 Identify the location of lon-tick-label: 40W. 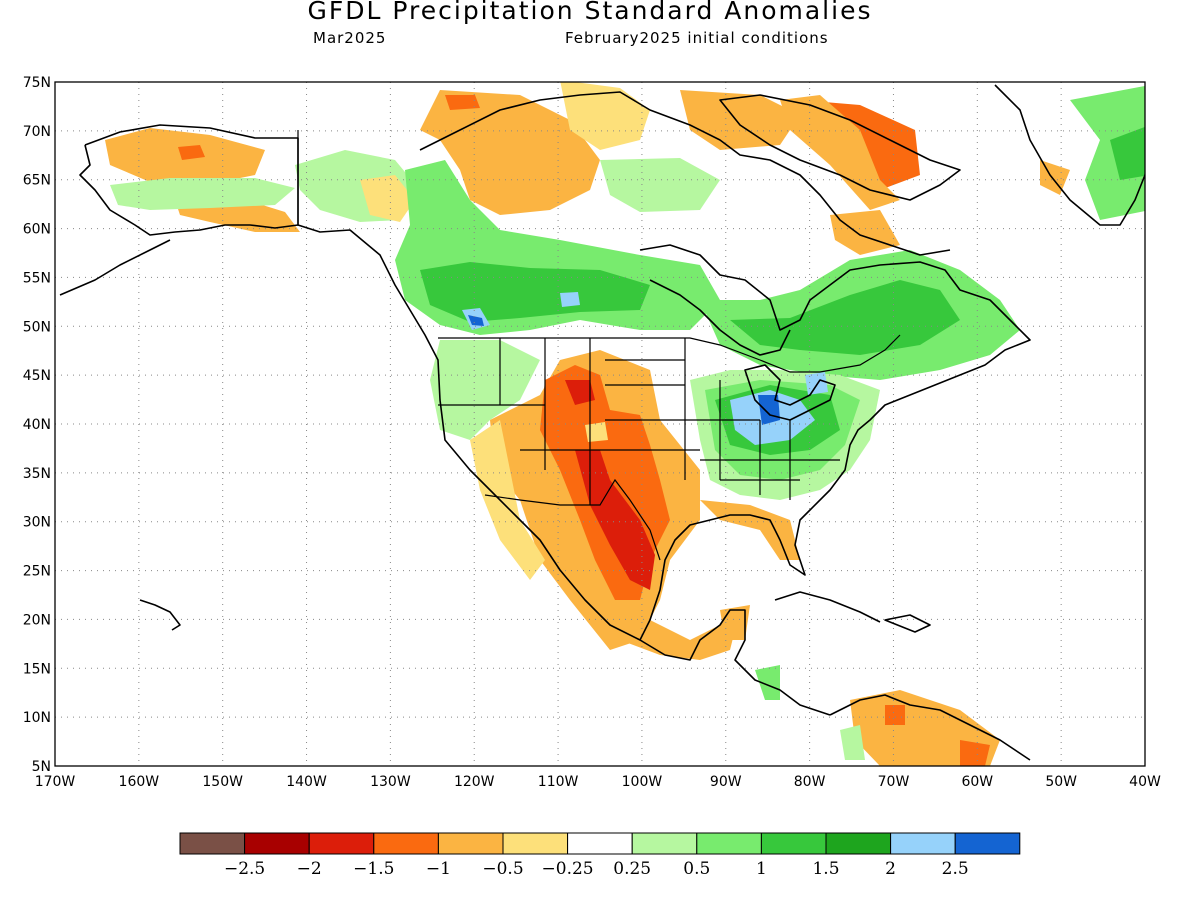
(1145, 782).